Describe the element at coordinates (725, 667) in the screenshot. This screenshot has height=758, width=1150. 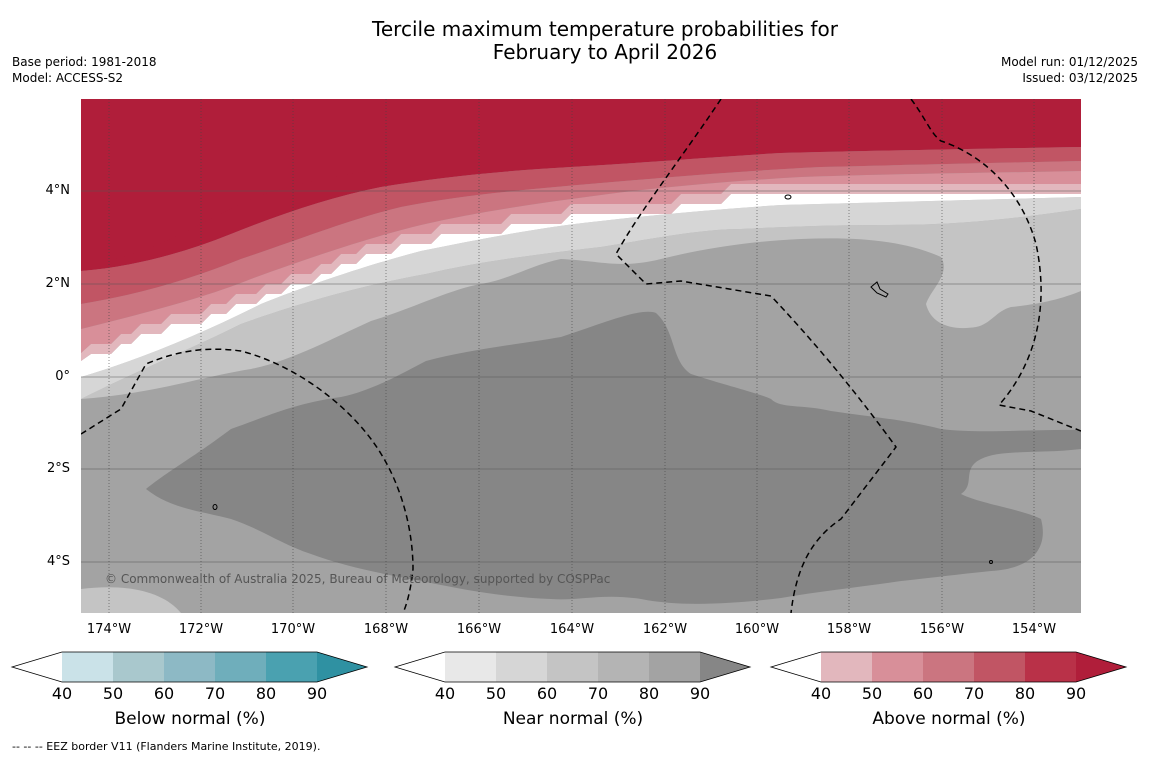
I see `cbar-near-tri-high` at that location.